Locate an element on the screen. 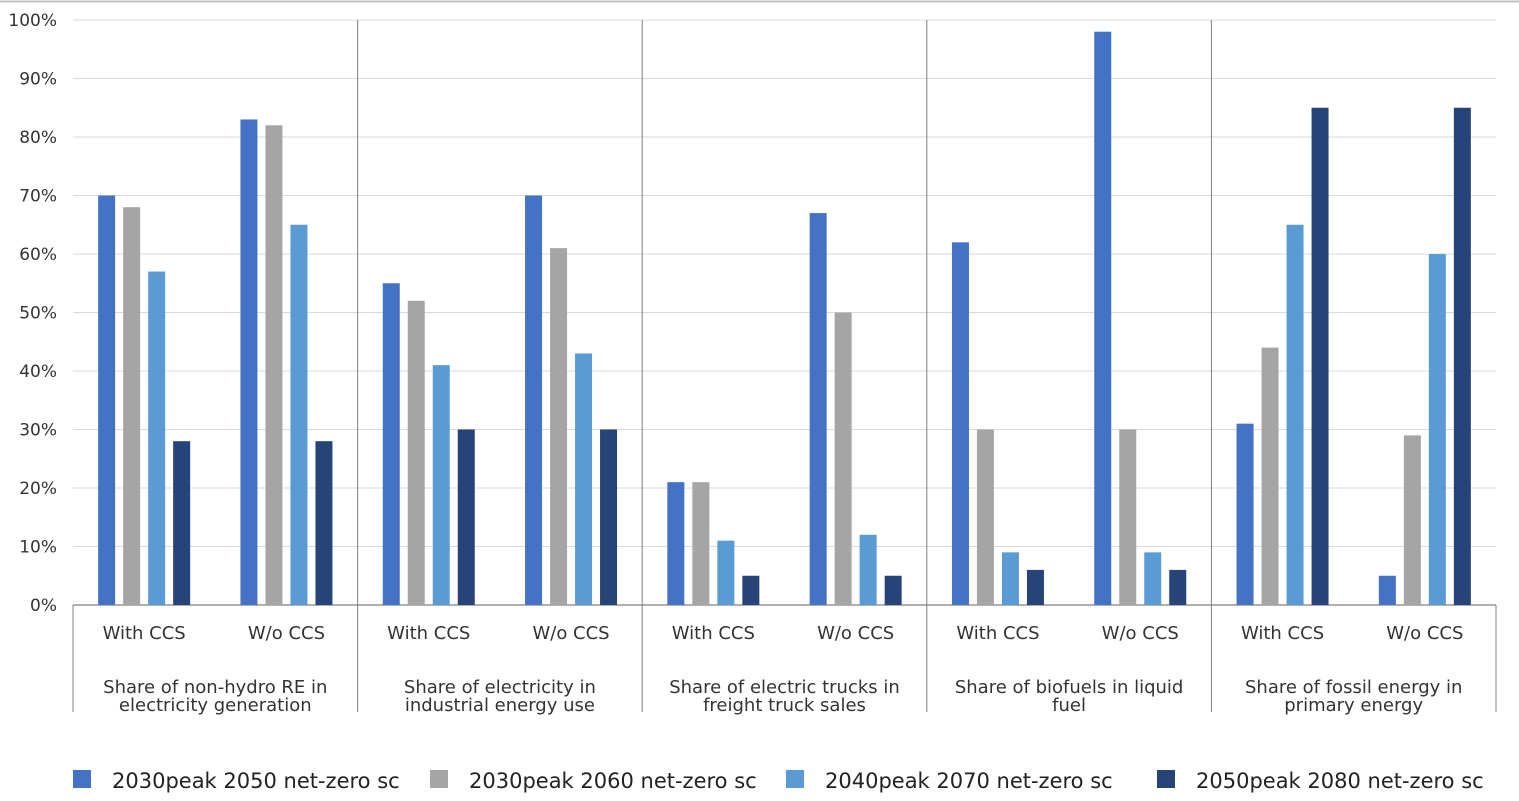  group-label: Share of electricity in is located at coordinates (500, 687).